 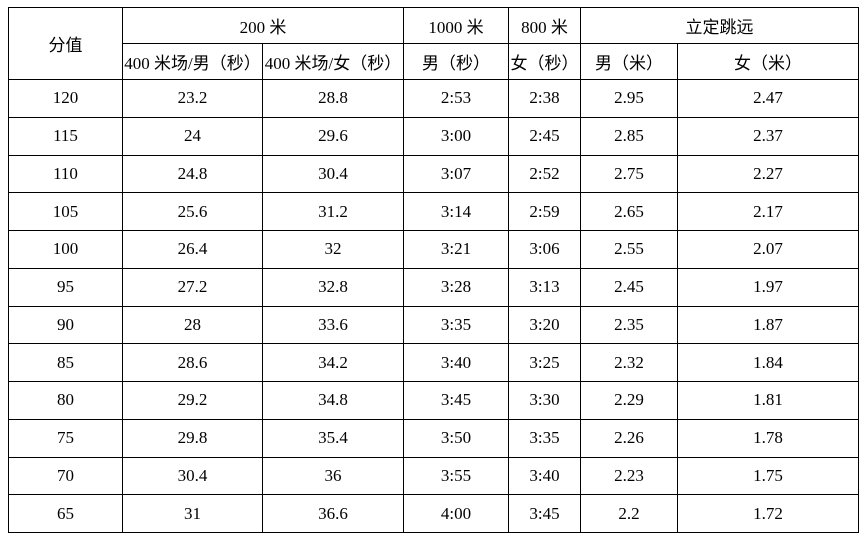 I want to click on table-cell: 2.27, so click(x=768, y=174).